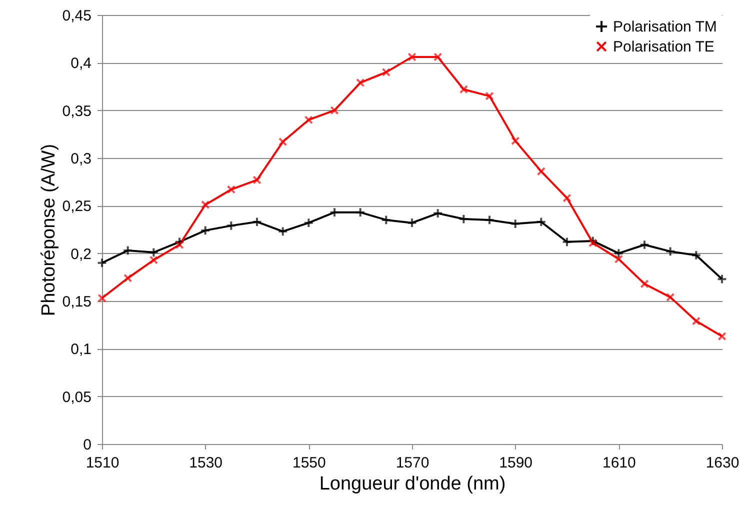 Image resolution: width=745 pixels, height=519 pixels. I want to click on x-tick-label: 1570, so click(413, 463).